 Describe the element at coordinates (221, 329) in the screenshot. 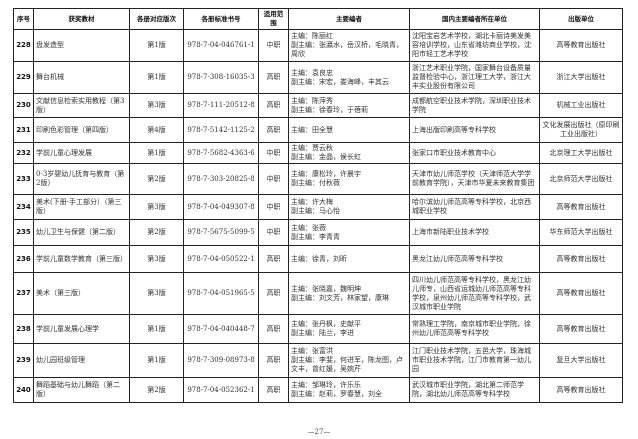

I see `isbn: 978-7-04-040448-7` at that location.